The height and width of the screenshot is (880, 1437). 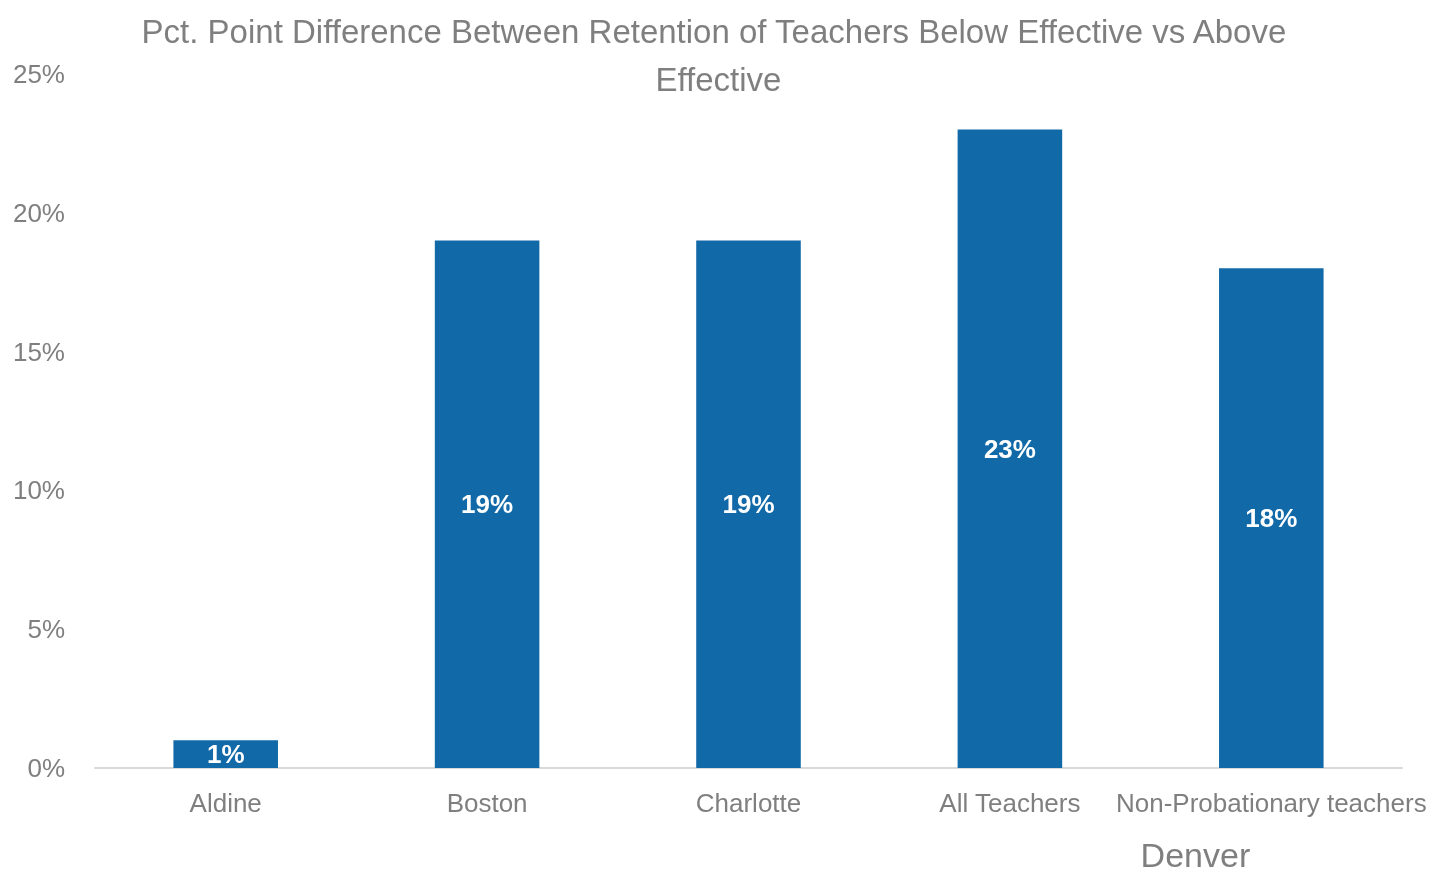 What do you see at coordinates (38, 74) in the screenshot?
I see `y-tick-label: 25%` at bounding box center [38, 74].